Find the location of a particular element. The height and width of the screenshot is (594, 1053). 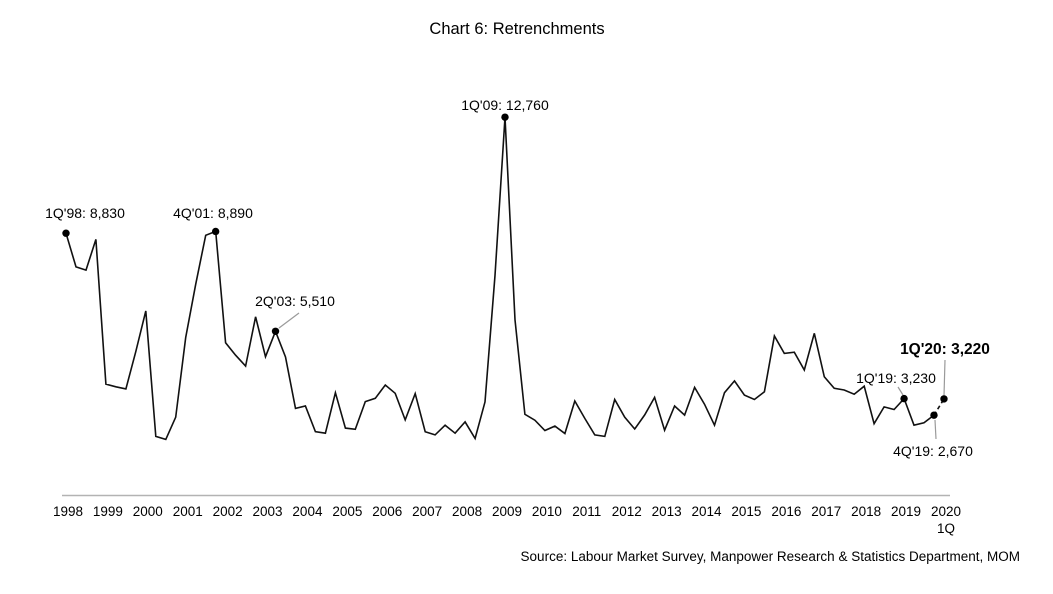

annotation-label-1q98: 1Q'98: 8,830 is located at coordinates (85, 213).